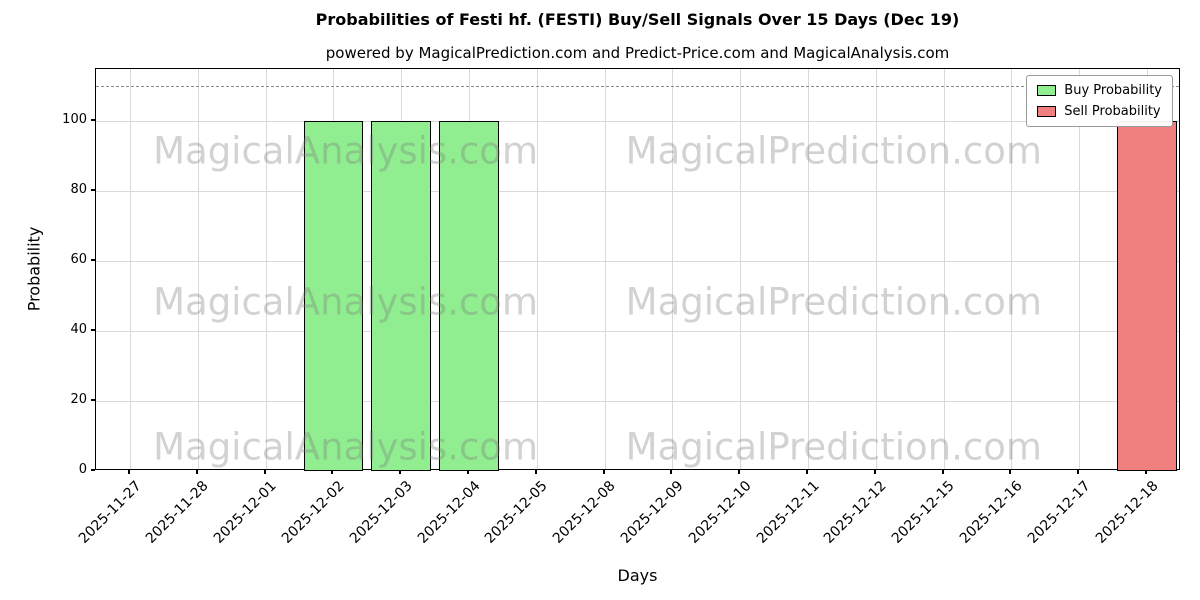  I want to click on x-tick-label: 2025-11-27, so click(110, 512).